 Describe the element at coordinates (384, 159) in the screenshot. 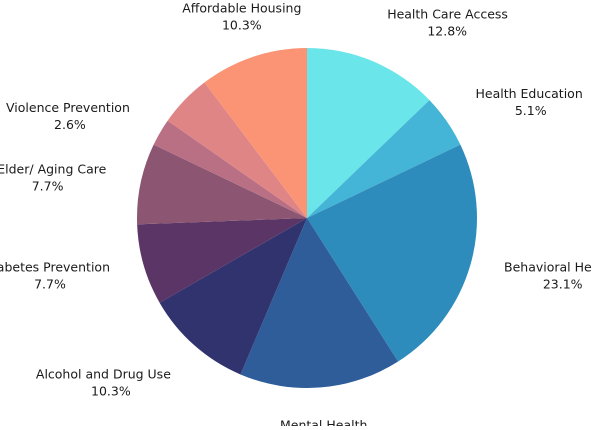

I see `pie-slice-health-education` at that location.